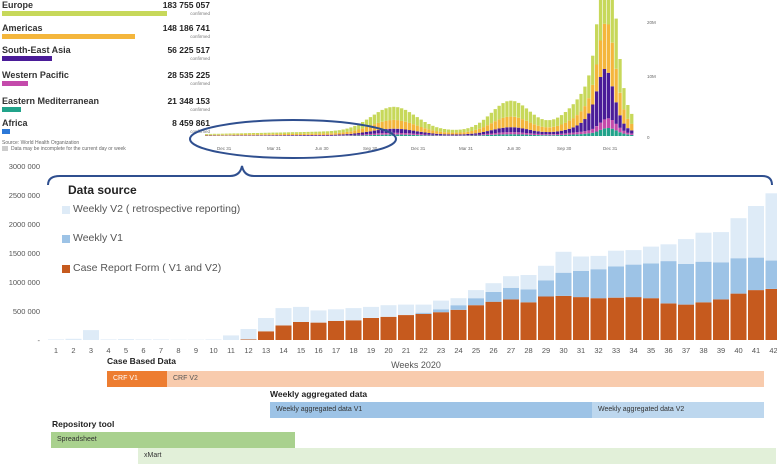 The width and height of the screenshot is (777, 464). What do you see at coordinates (514, 148) in the screenshot?
I see `mini-x-tick: Jun 30` at bounding box center [514, 148].